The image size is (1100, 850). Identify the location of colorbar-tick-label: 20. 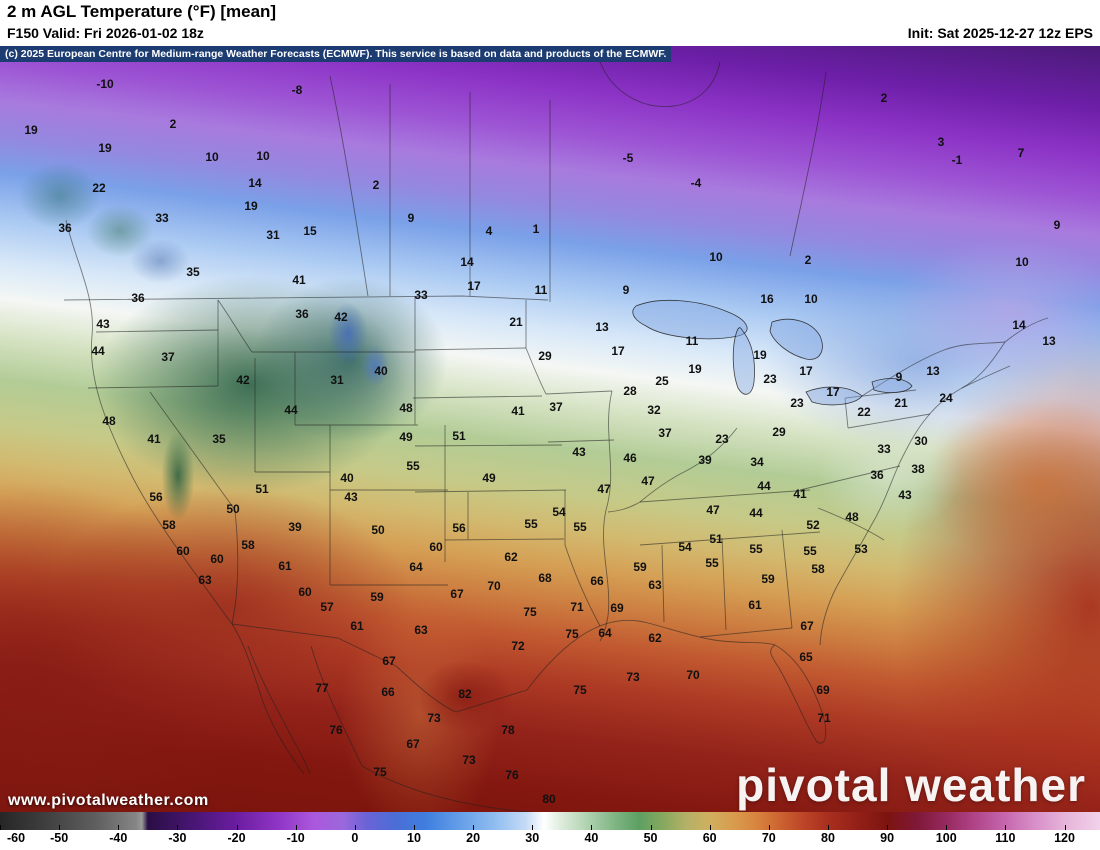
(473, 838).